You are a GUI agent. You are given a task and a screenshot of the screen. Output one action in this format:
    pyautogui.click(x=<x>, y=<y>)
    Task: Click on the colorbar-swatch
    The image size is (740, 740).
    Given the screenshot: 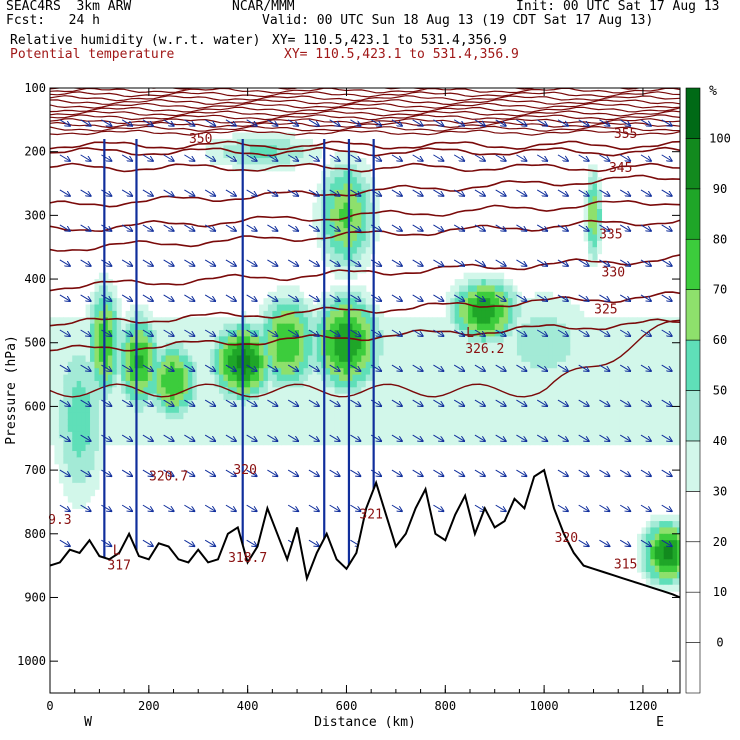 What is the action you would take?
    pyautogui.click(x=693, y=466)
    